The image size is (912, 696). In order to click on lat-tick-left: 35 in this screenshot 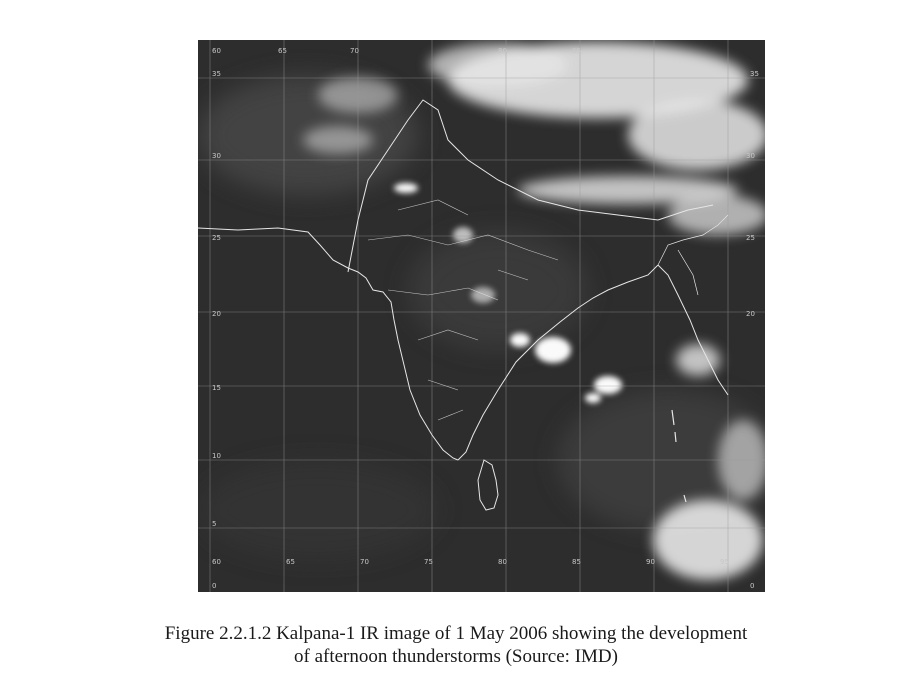, I will do `click(216, 74)`.